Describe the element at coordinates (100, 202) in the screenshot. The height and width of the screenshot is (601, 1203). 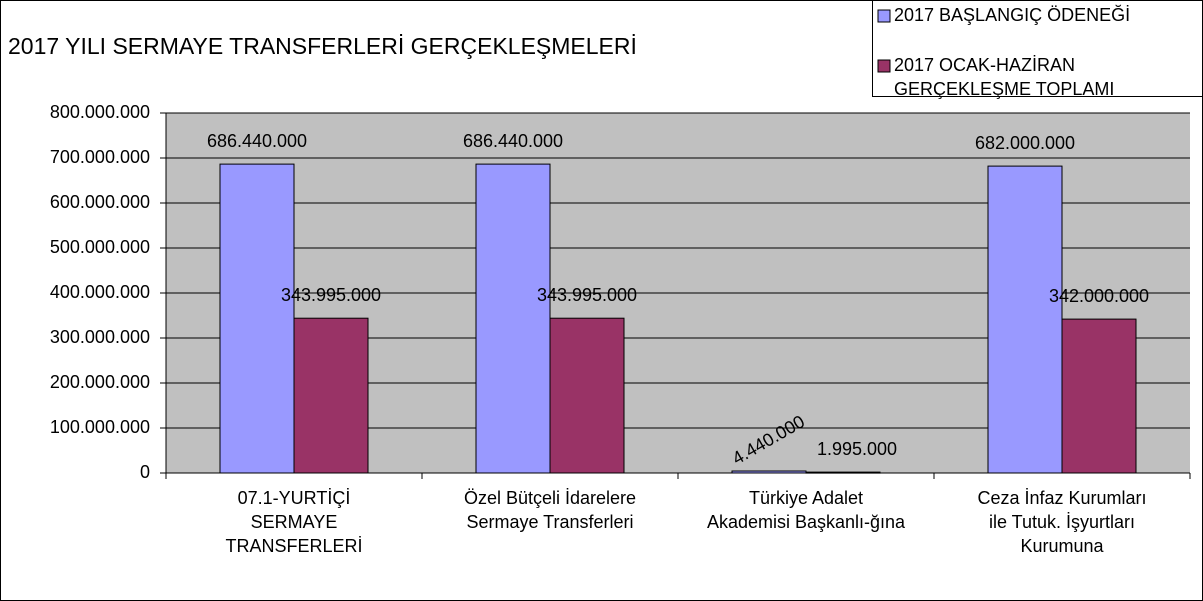
I see `y-tick-label: 600.000.000` at that location.